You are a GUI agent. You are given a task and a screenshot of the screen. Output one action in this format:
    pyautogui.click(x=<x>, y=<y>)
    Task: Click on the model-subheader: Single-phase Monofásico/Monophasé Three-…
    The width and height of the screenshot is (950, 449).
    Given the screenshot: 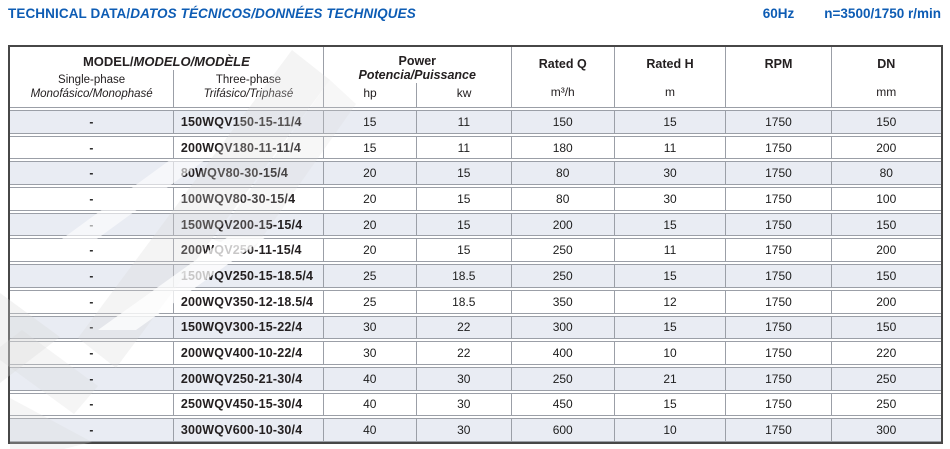 What is the action you would take?
    pyautogui.click(x=166, y=88)
    